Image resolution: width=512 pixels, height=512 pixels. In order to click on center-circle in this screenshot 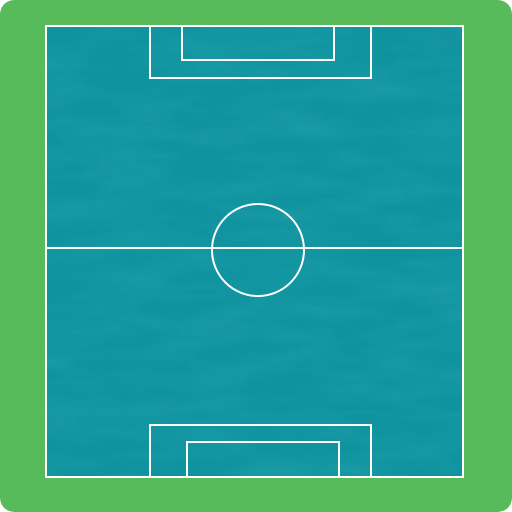, I will do `click(258, 250)`.